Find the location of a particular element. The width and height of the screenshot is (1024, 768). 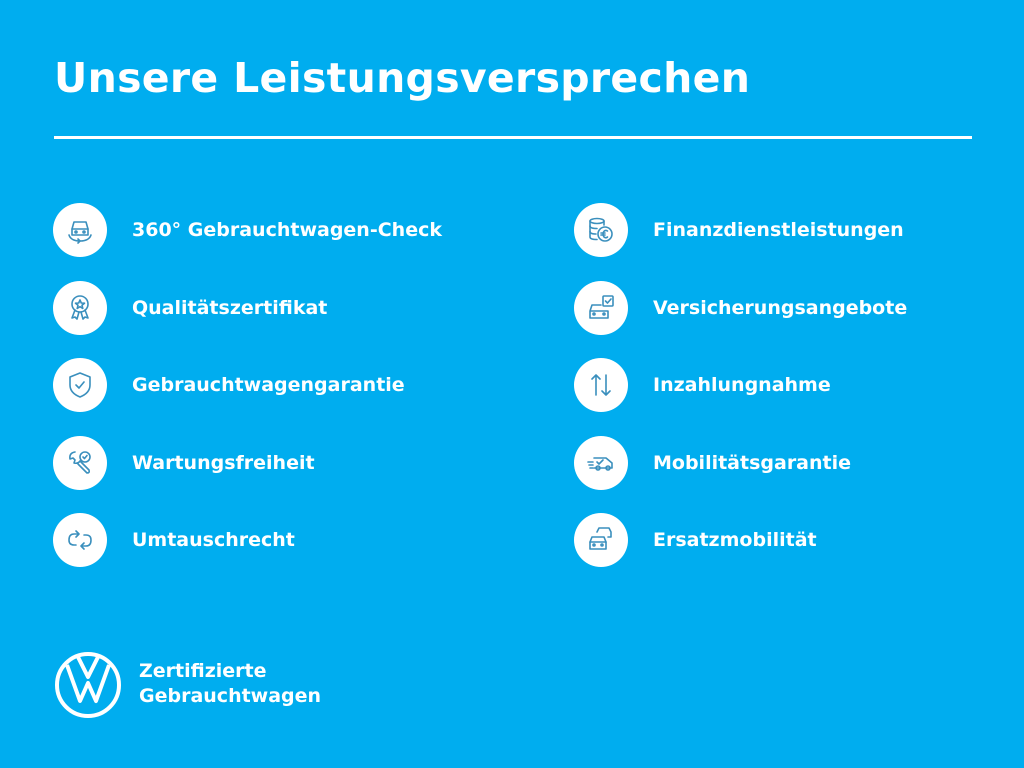

feature-label: Wartungsfreiheit is located at coordinates (223, 463).